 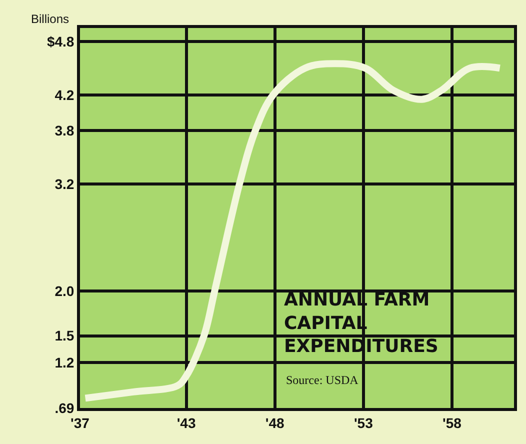 I want to click on y-tick-label: 1.2, so click(x=64, y=362).